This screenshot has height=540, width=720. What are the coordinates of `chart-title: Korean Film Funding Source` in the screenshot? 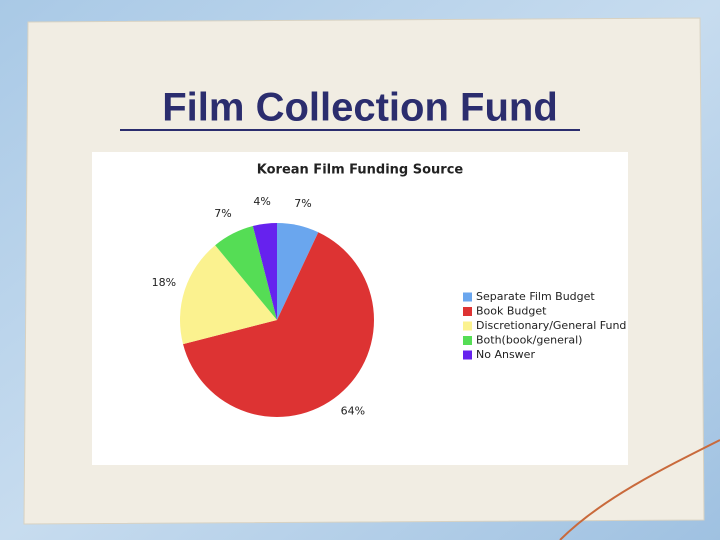 It's located at (360, 170).